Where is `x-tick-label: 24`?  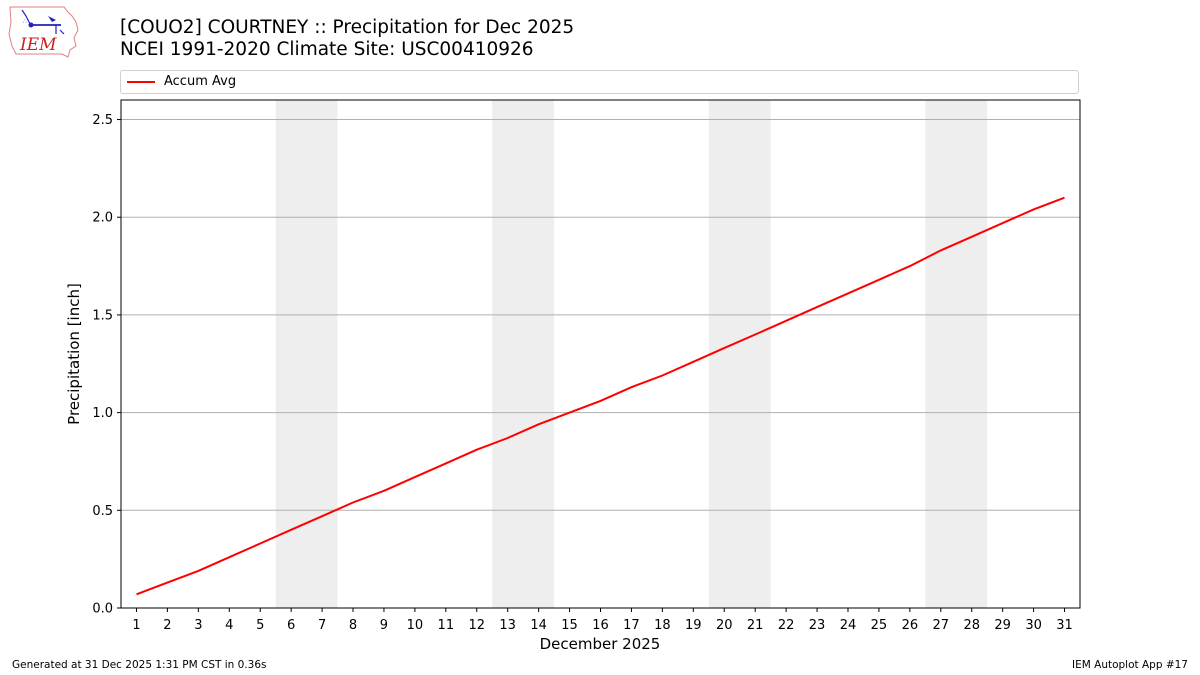
x-tick-label: 24 is located at coordinates (848, 625).